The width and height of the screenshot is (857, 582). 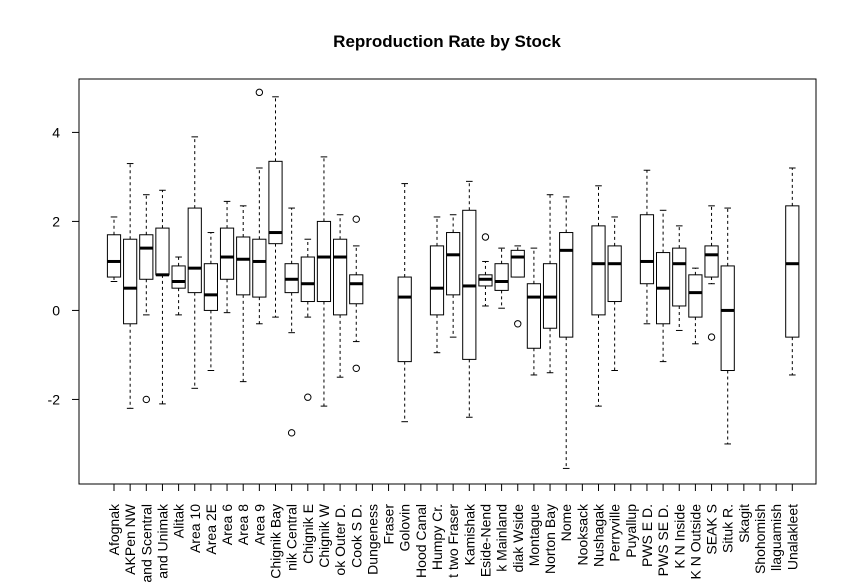 I want to click on x-tick-label: Situk R., so click(x=728, y=528).